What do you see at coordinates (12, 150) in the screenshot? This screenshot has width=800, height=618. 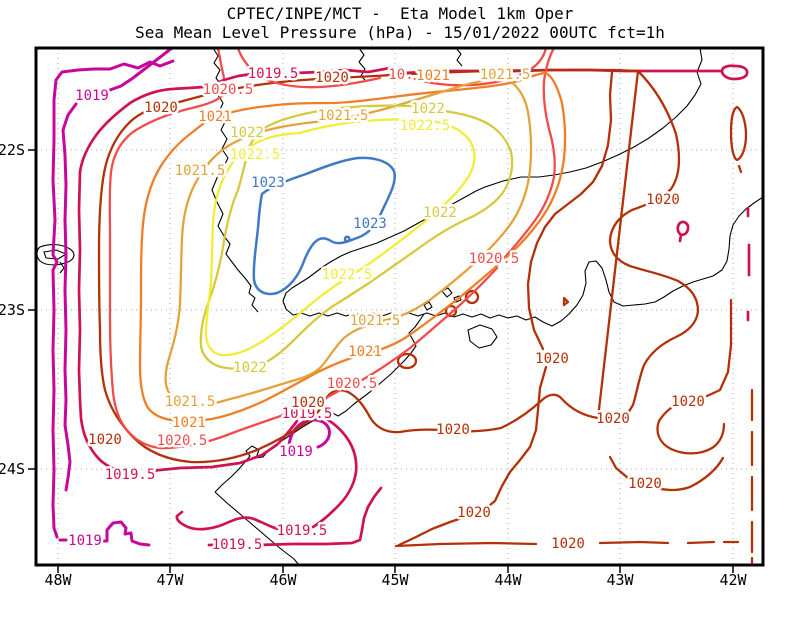 I see `y-tick-label-22S: 22S` at bounding box center [12, 150].